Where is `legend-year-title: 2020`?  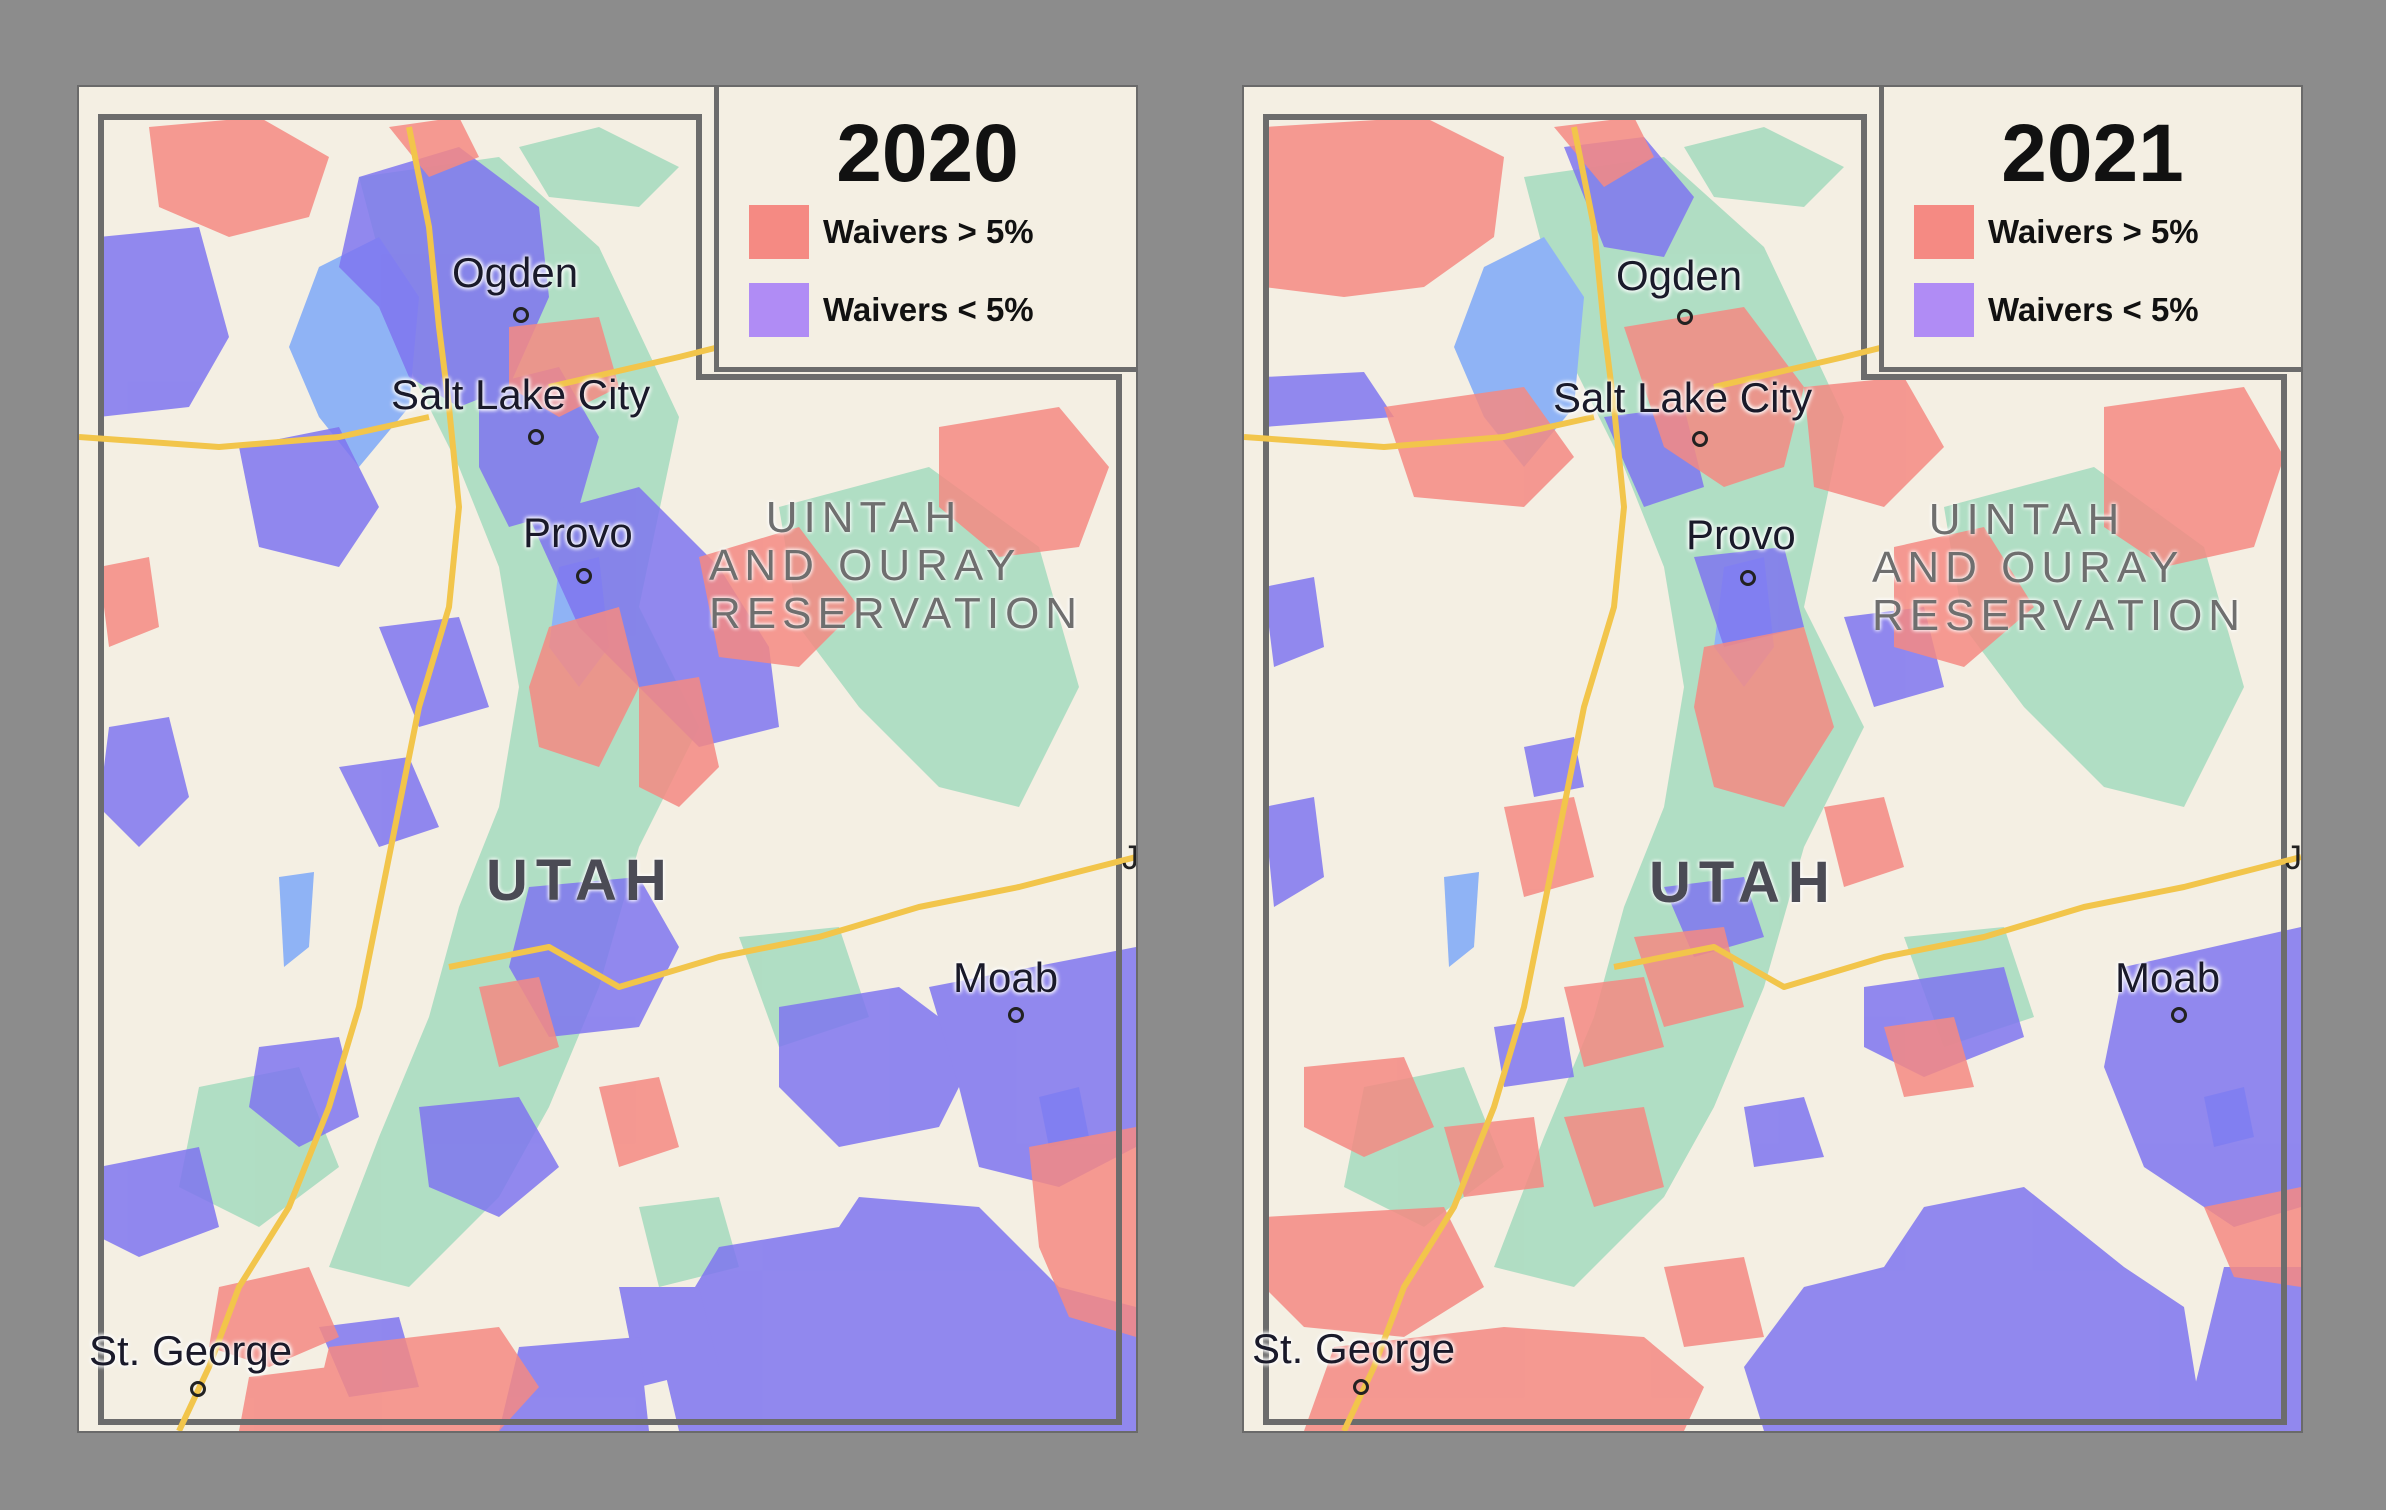 legend-year-title: 2020 is located at coordinates (927, 153).